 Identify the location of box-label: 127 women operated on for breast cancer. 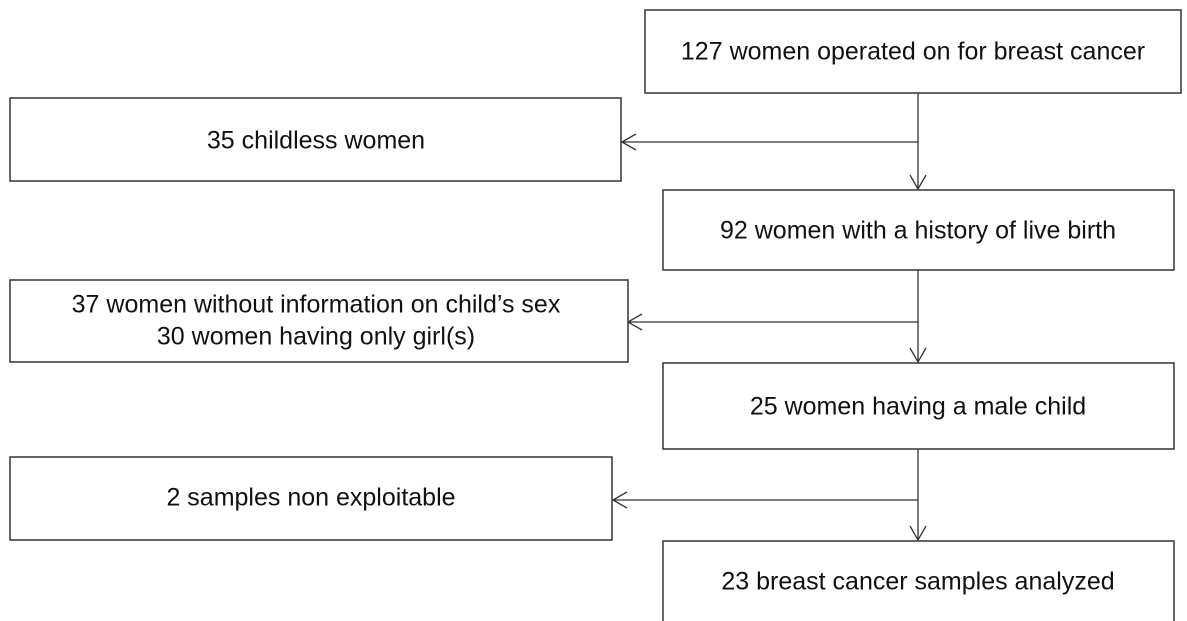
(913, 52).